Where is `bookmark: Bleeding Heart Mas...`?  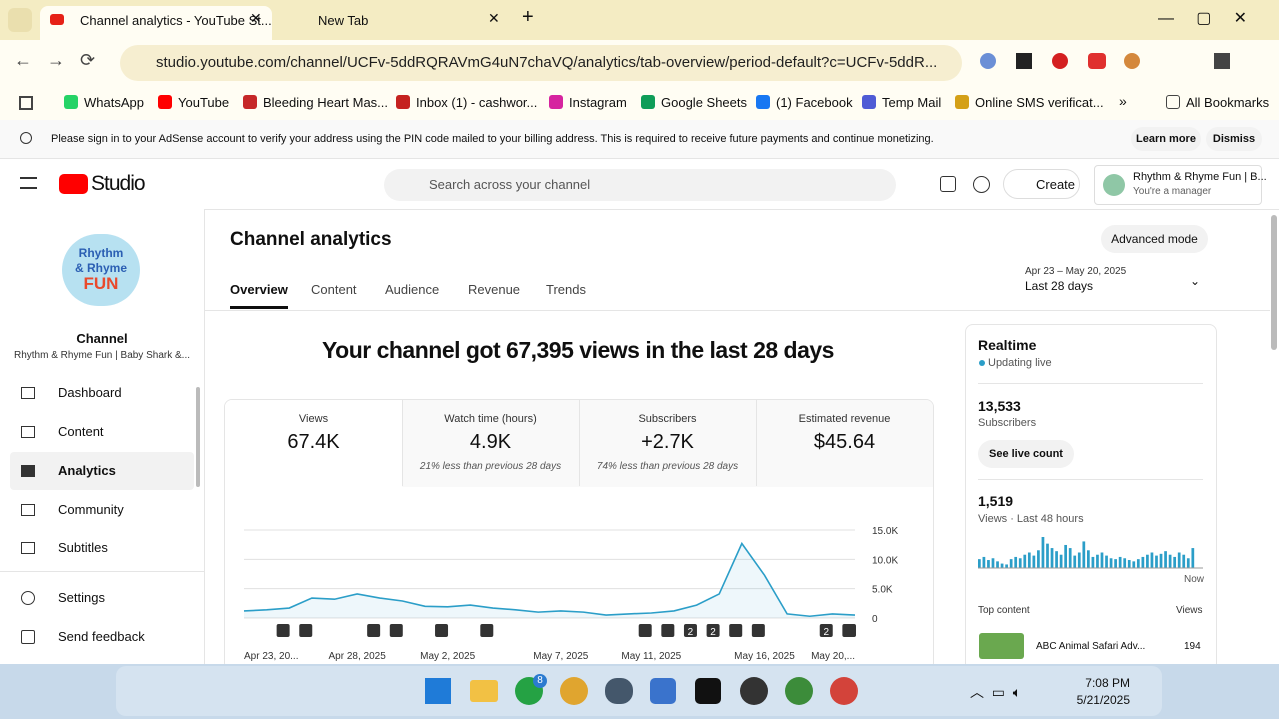 bookmark: Bleeding Heart Mas... is located at coordinates (315, 103).